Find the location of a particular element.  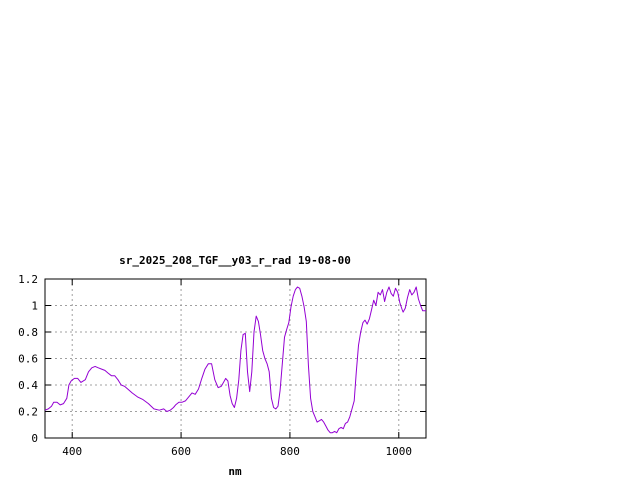

y-tick-label: 1.2 is located at coordinates (28, 279).